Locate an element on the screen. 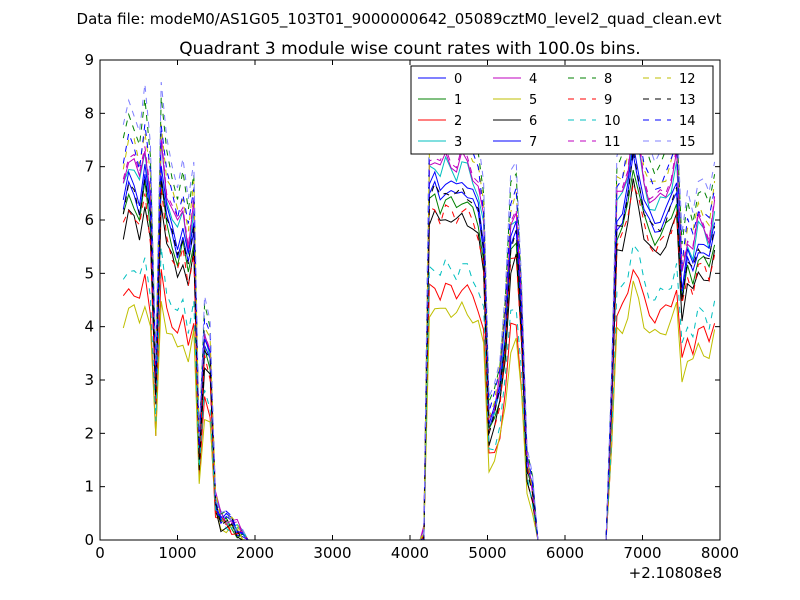 This screenshot has width=800, height=600. legend-label-9: 9 is located at coordinates (608, 100).